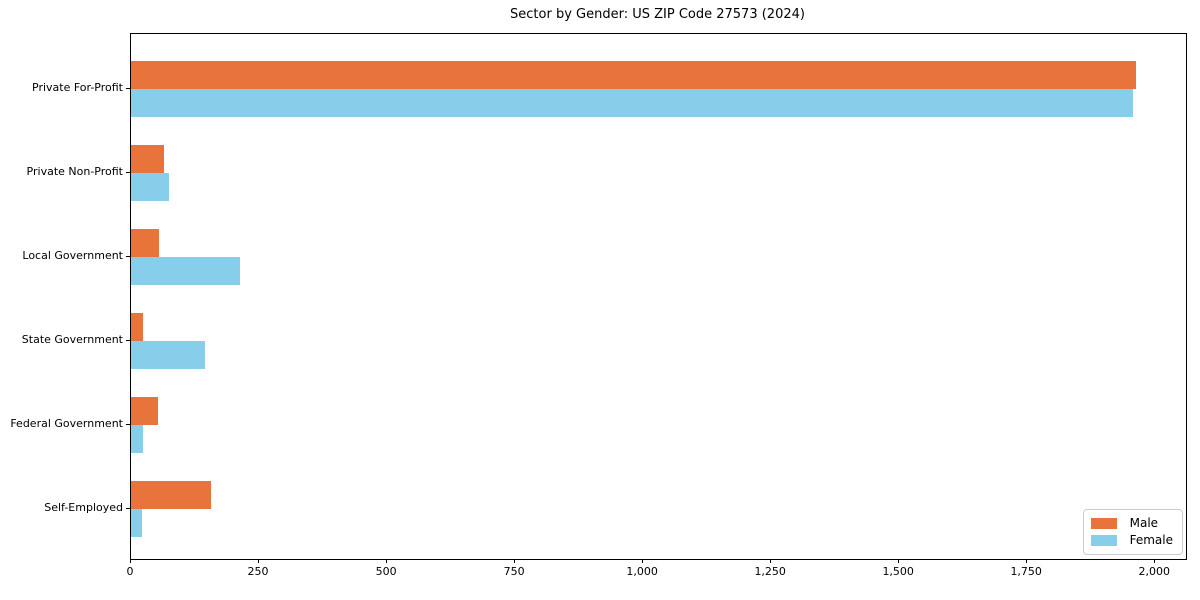 The image size is (1200, 600). What do you see at coordinates (72, 255) in the screenshot?
I see `y-axis-label-local-government: Local Government` at bounding box center [72, 255].